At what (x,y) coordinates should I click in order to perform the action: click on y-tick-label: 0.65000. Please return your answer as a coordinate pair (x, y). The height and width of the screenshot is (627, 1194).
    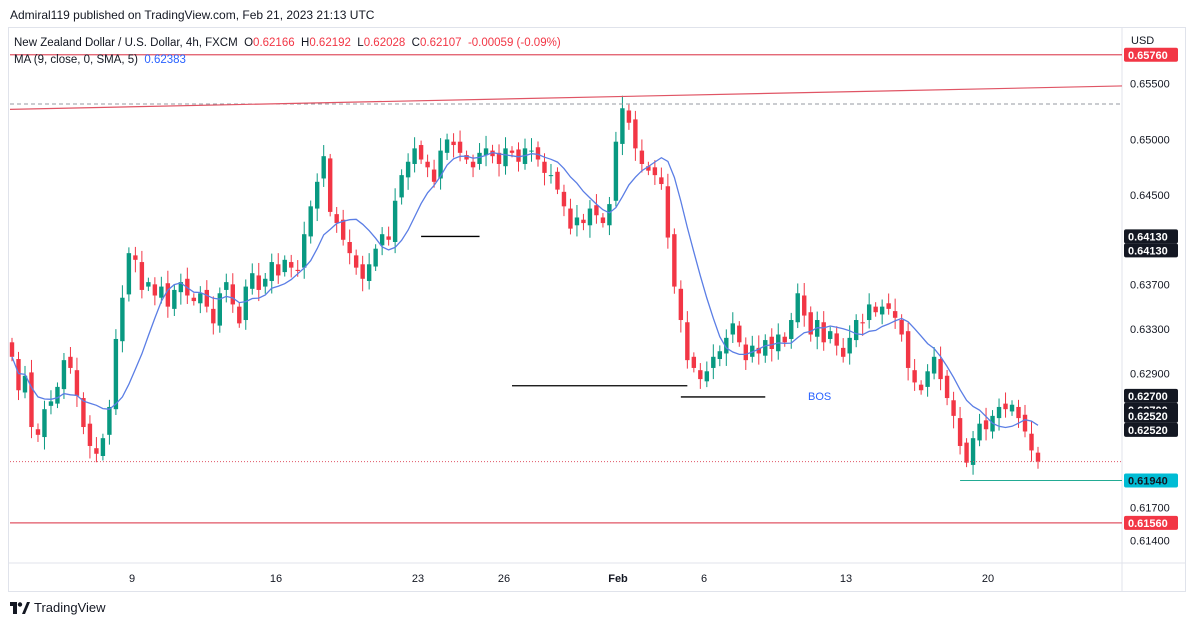
    Looking at the image, I should click on (1150, 140).